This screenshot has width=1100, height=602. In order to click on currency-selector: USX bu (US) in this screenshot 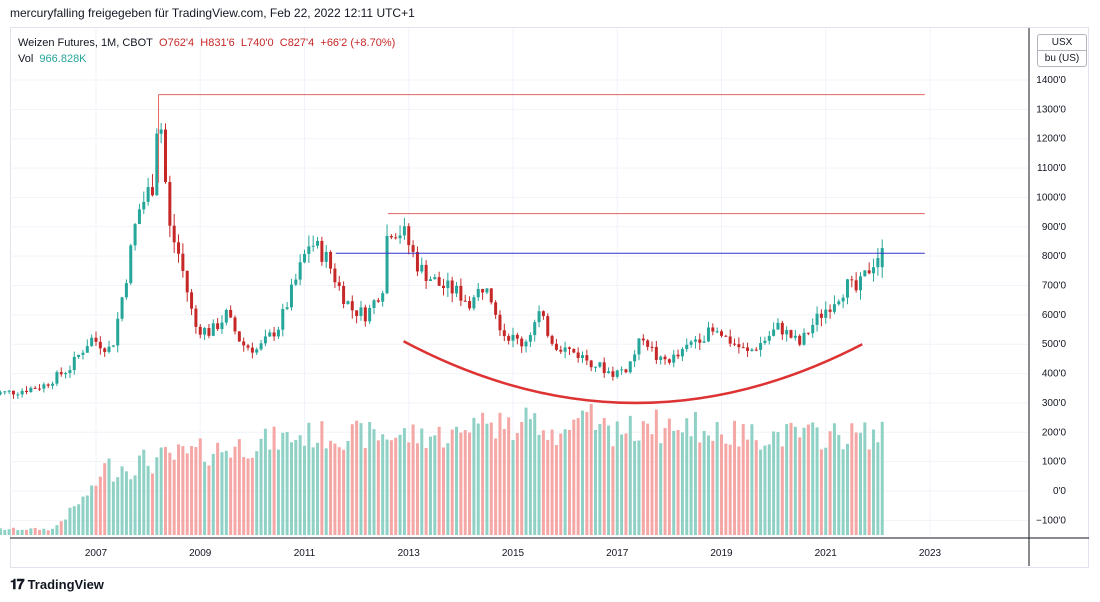, I will do `click(1062, 50)`.